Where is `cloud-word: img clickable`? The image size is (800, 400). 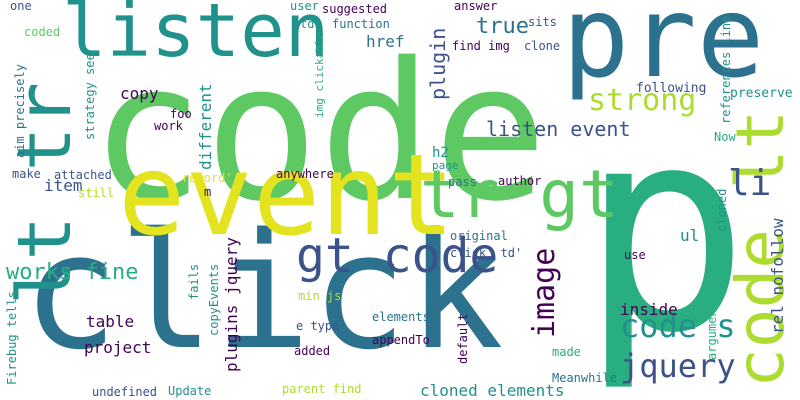 cloud-word: img clickable is located at coordinates (319, 74).